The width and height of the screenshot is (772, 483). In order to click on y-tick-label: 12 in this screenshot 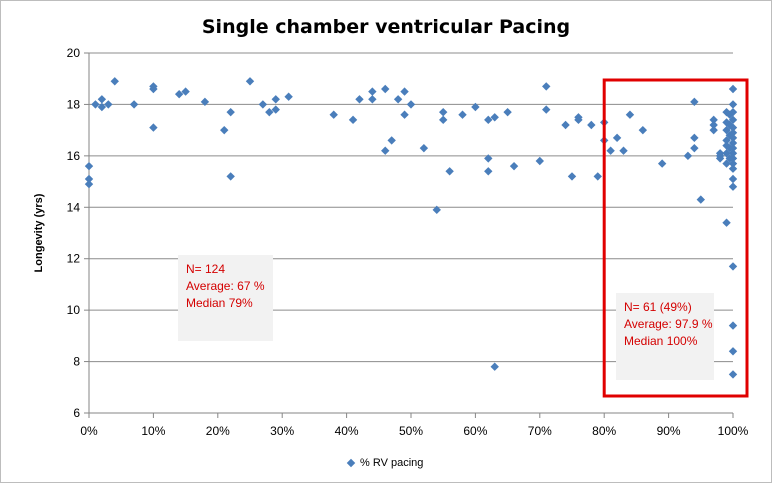, I will do `click(74, 259)`.